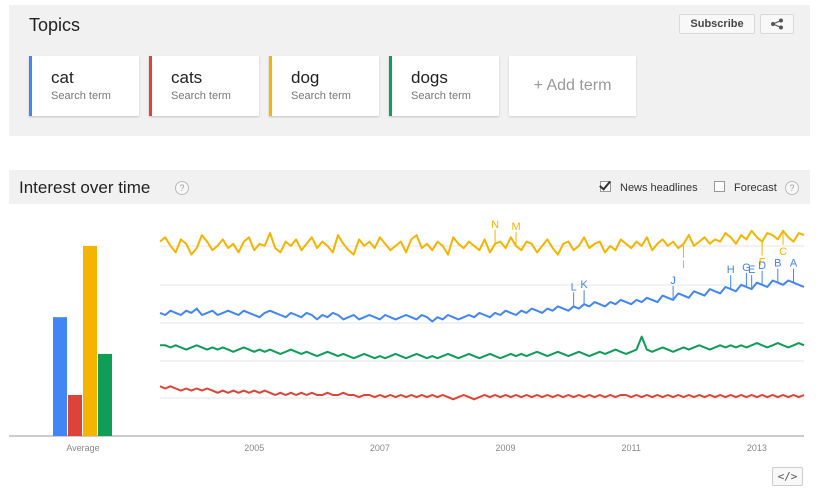 This screenshot has width=838, height=504. Describe the element at coordinates (719, 186) in the screenshot. I see `forecast-checkbox` at that location.